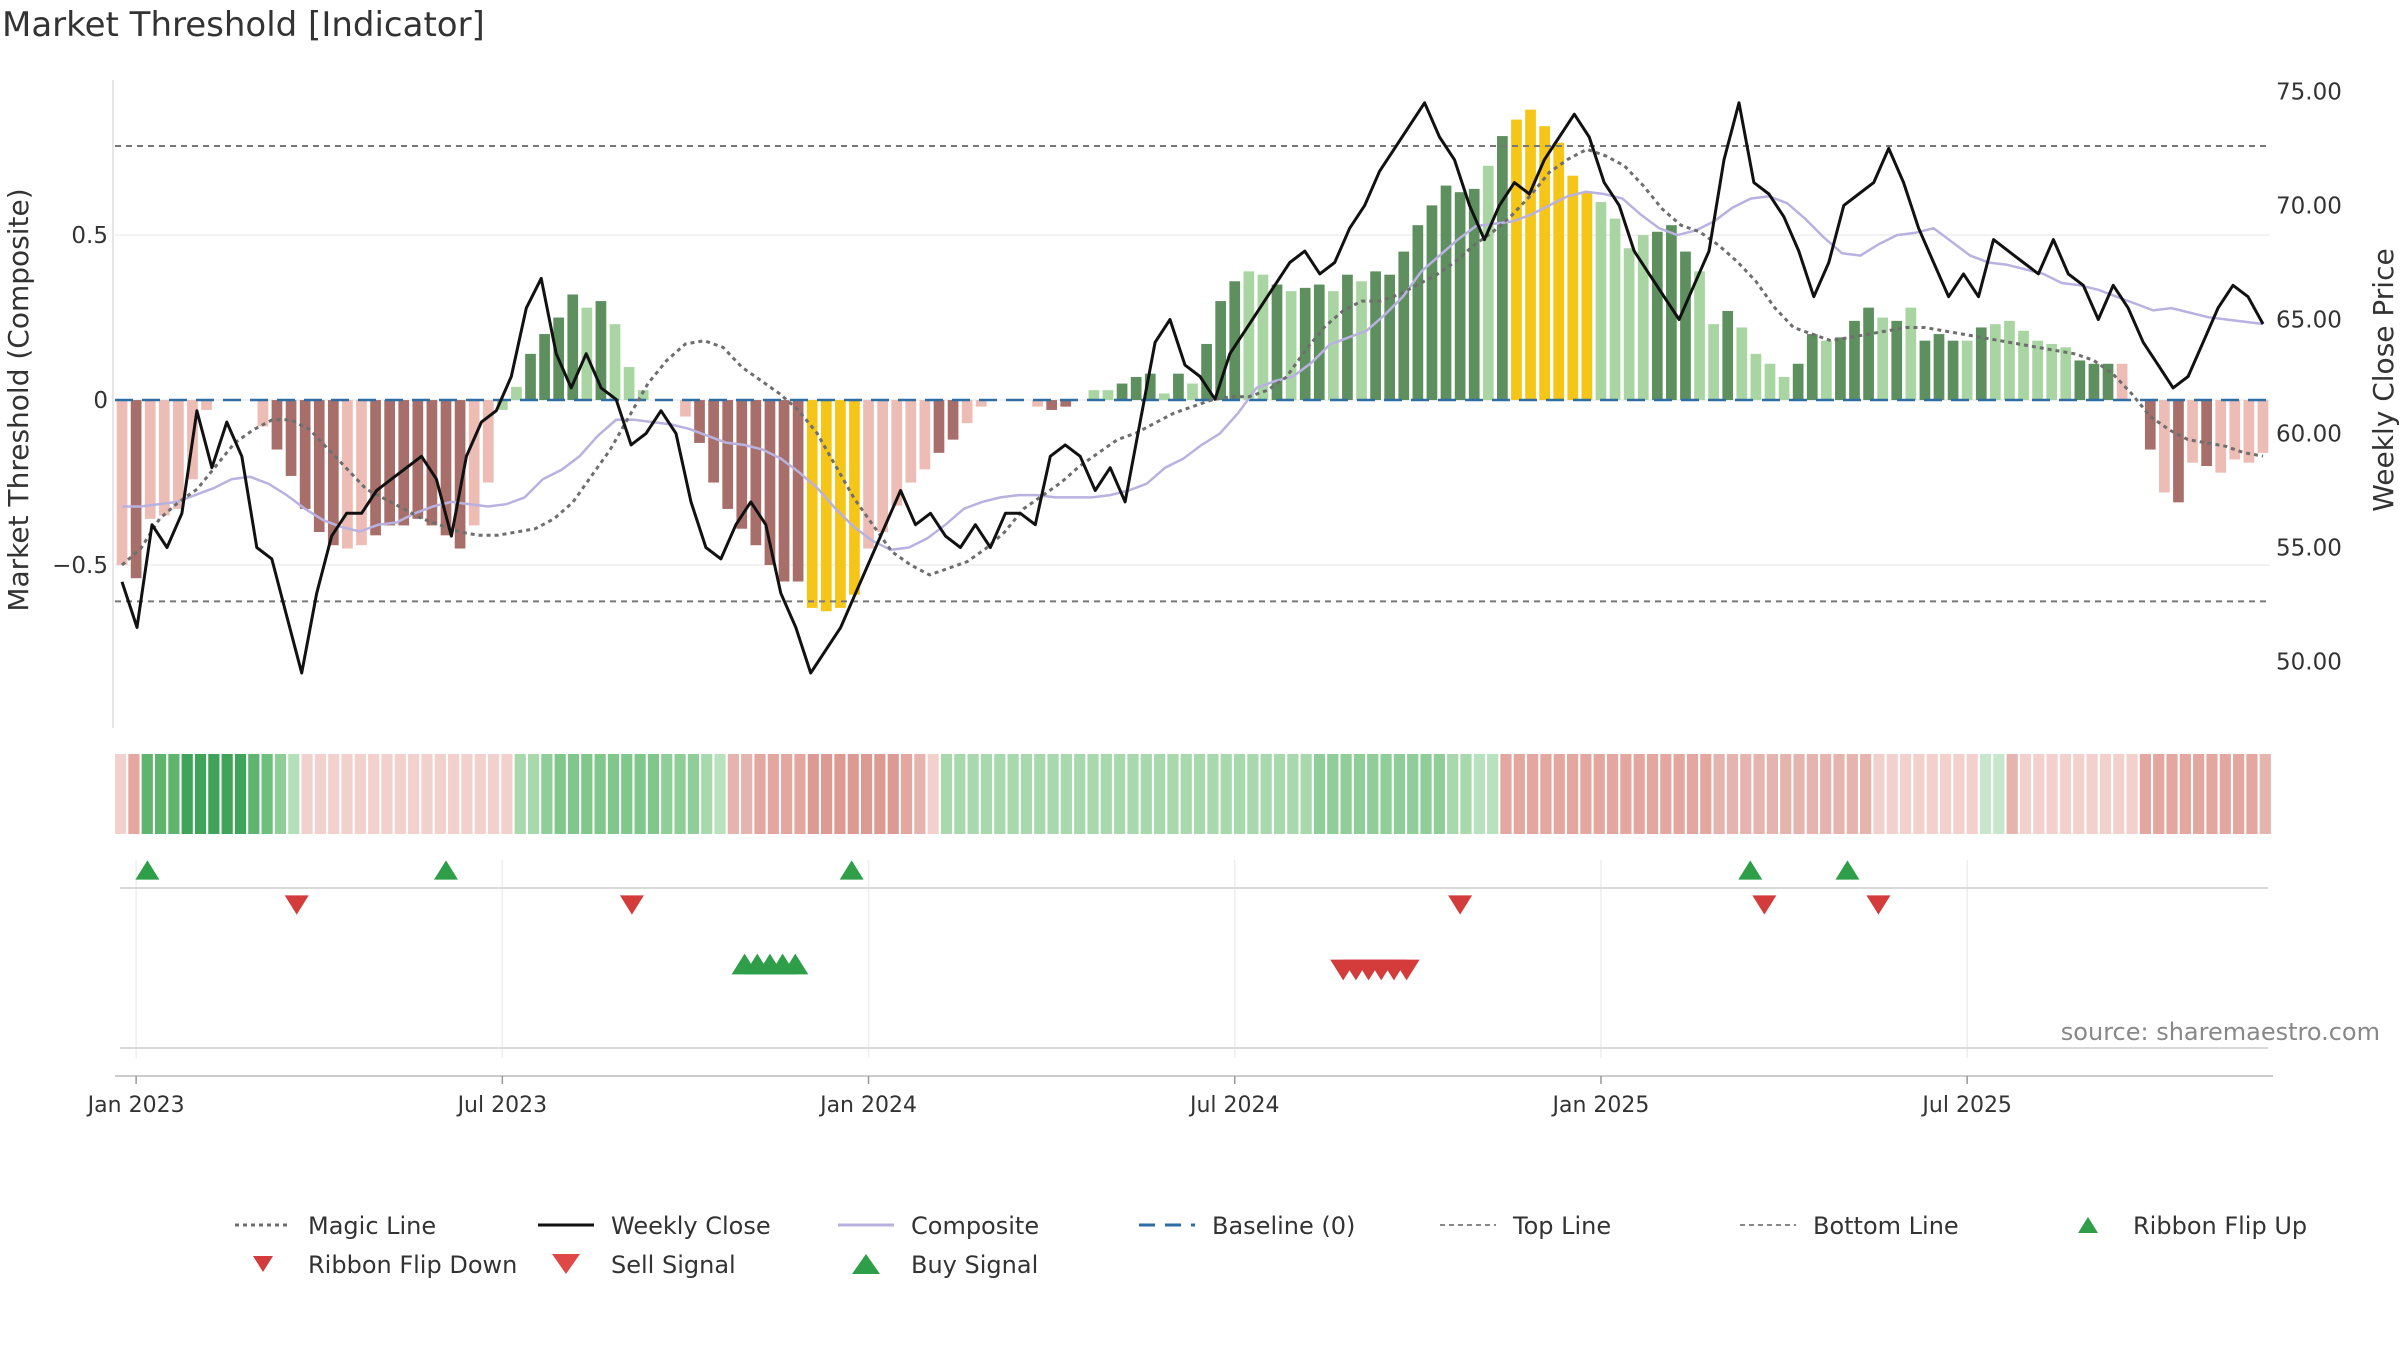 The width and height of the screenshot is (2400, 1350). Describe the element at coordinates (89, 236) in the screenshot. I see `y-tick-label-left: 0.5` at that location.